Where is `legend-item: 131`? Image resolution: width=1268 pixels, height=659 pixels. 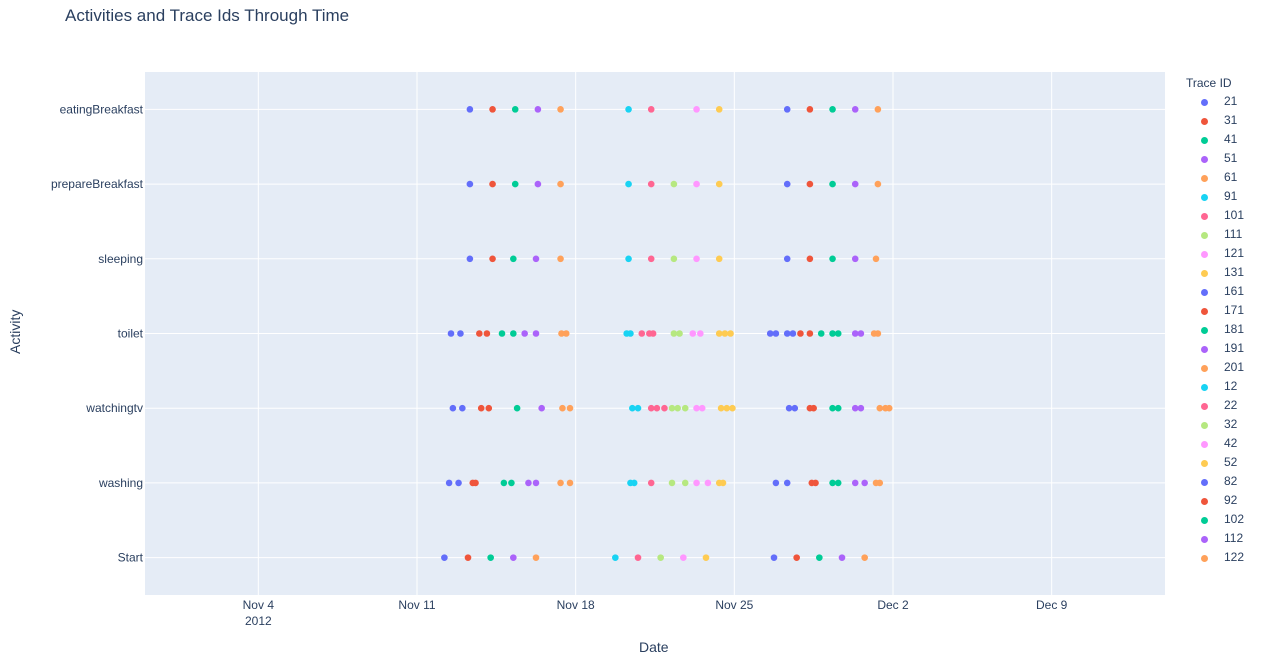
legend-item: 131 is located at coordinates (1209, 274).